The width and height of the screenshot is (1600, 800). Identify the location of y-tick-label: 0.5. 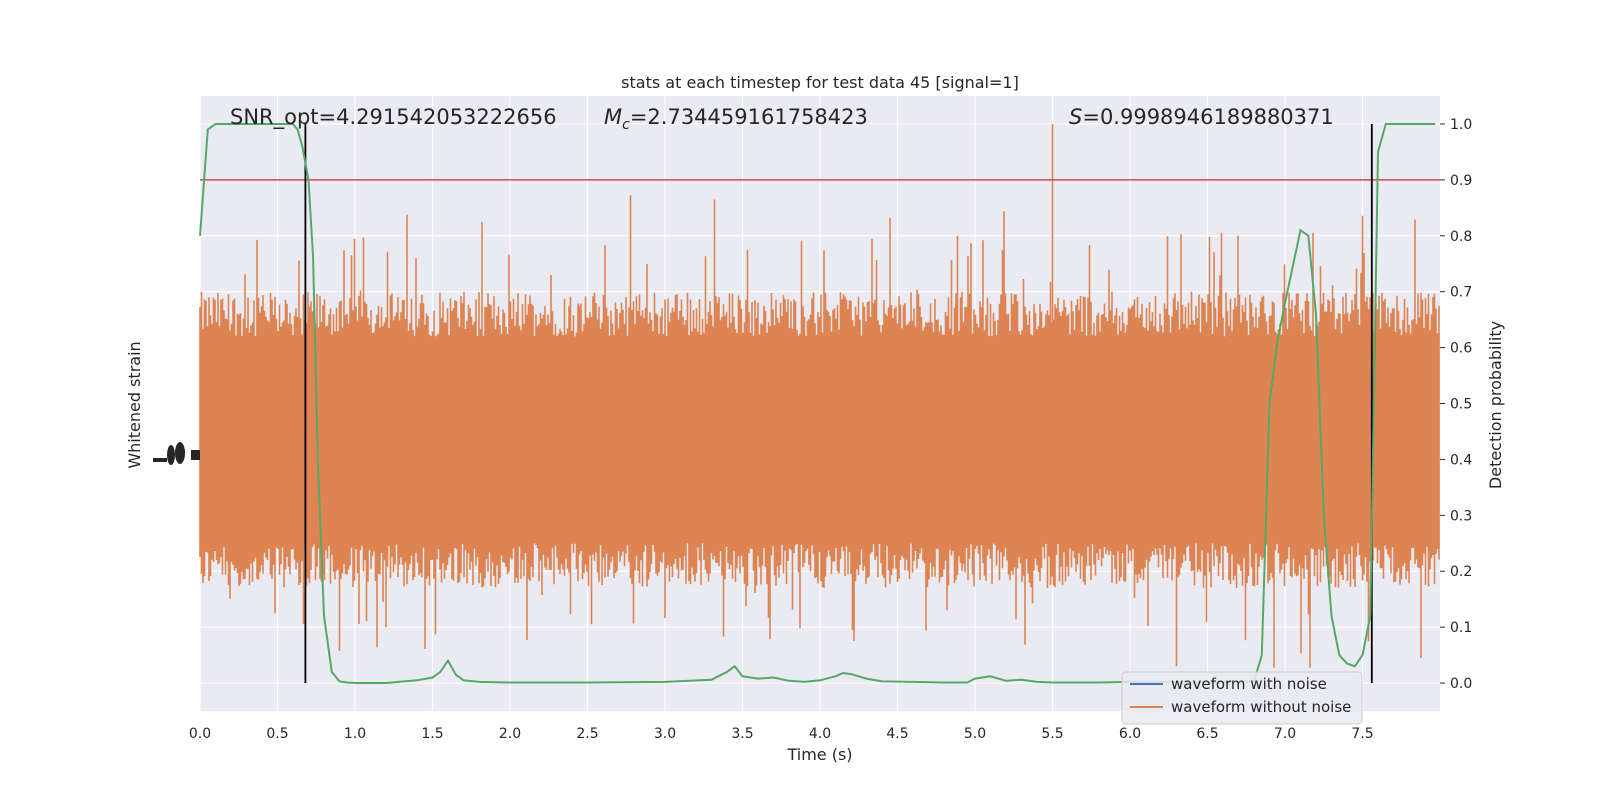
(1461, 405).